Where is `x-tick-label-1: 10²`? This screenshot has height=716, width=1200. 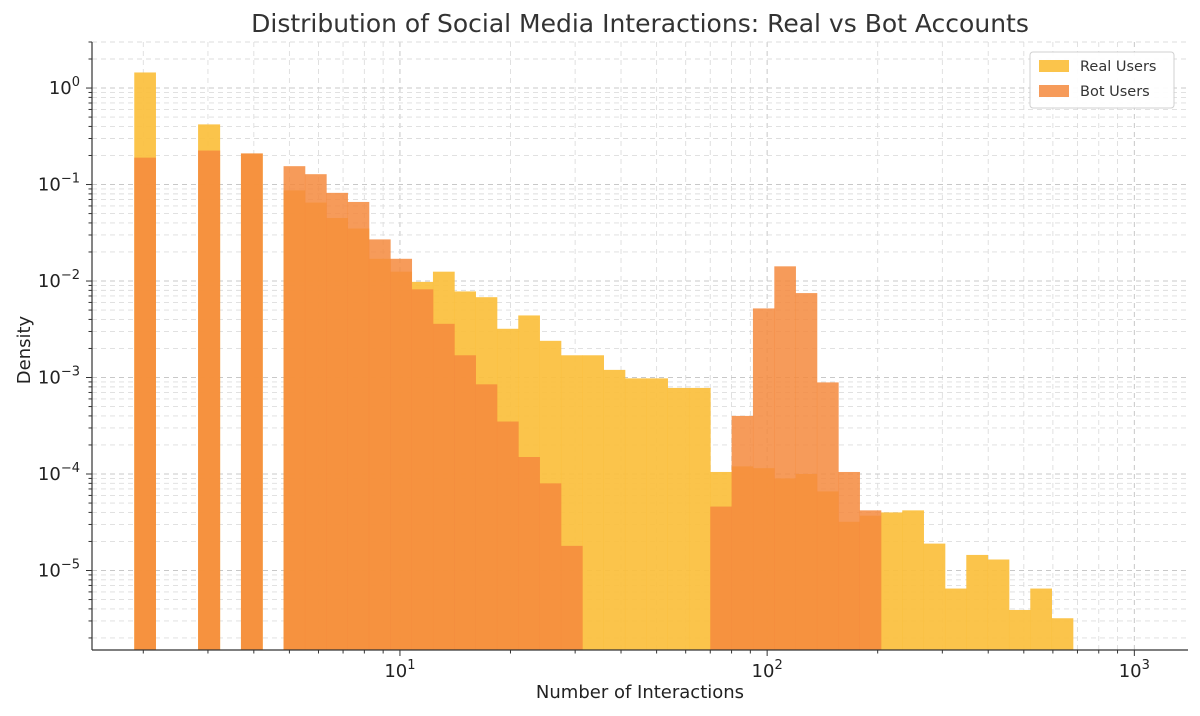 x-tick-label-1: 10² is located at coordinates (767, 670).